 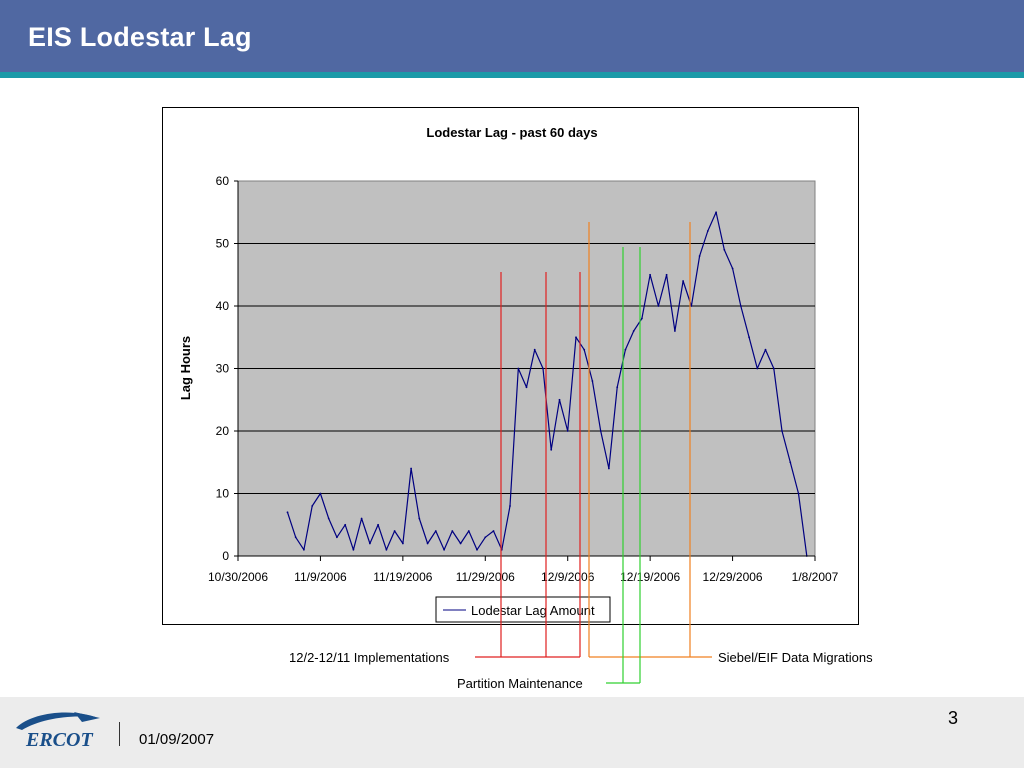 I want to click on y-tick-label: 20, so click(x=223, y=431).